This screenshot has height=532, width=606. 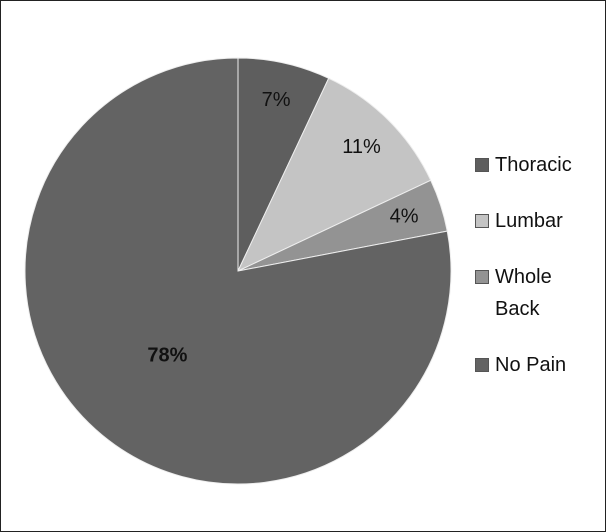 I want to click on data-label: 11%, so click(x=361, y=147).